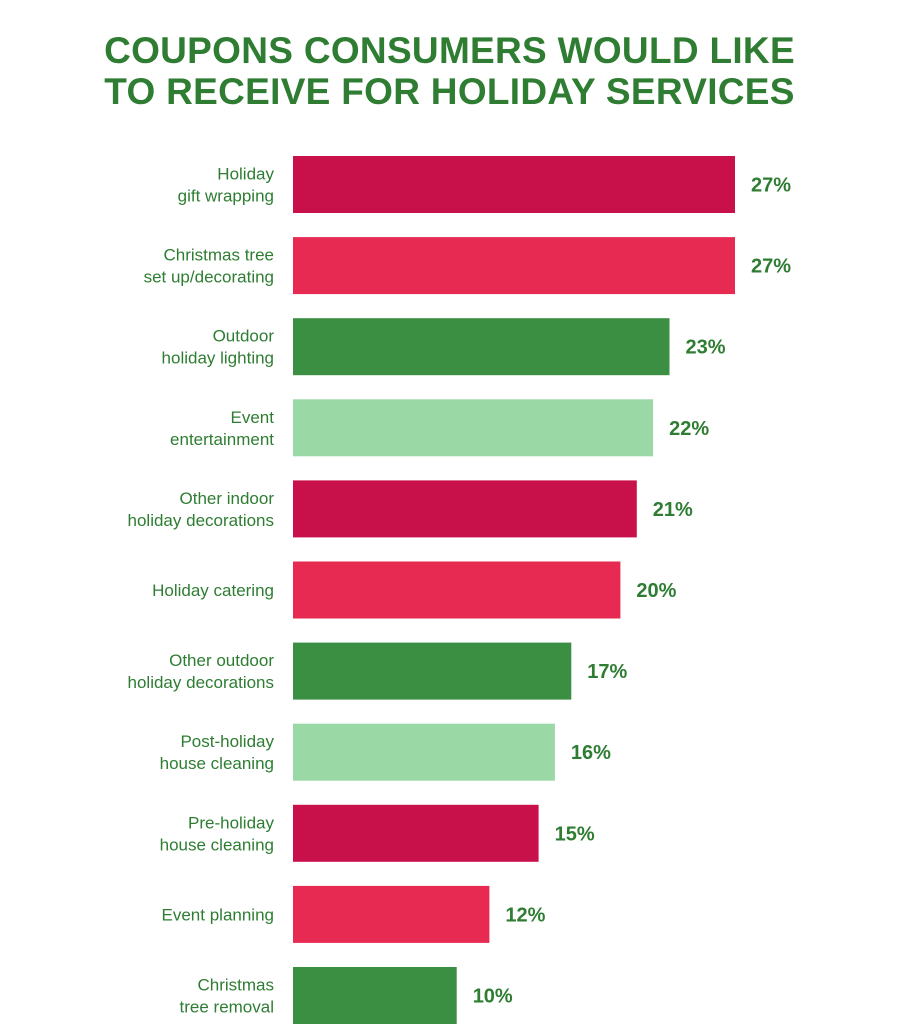 The height and width of the screenshot is (1024, 899). Describe the element at coordinates (218, 255) in the screenshot. I see `category-label-1-line-0: Christmas tree` at that location.